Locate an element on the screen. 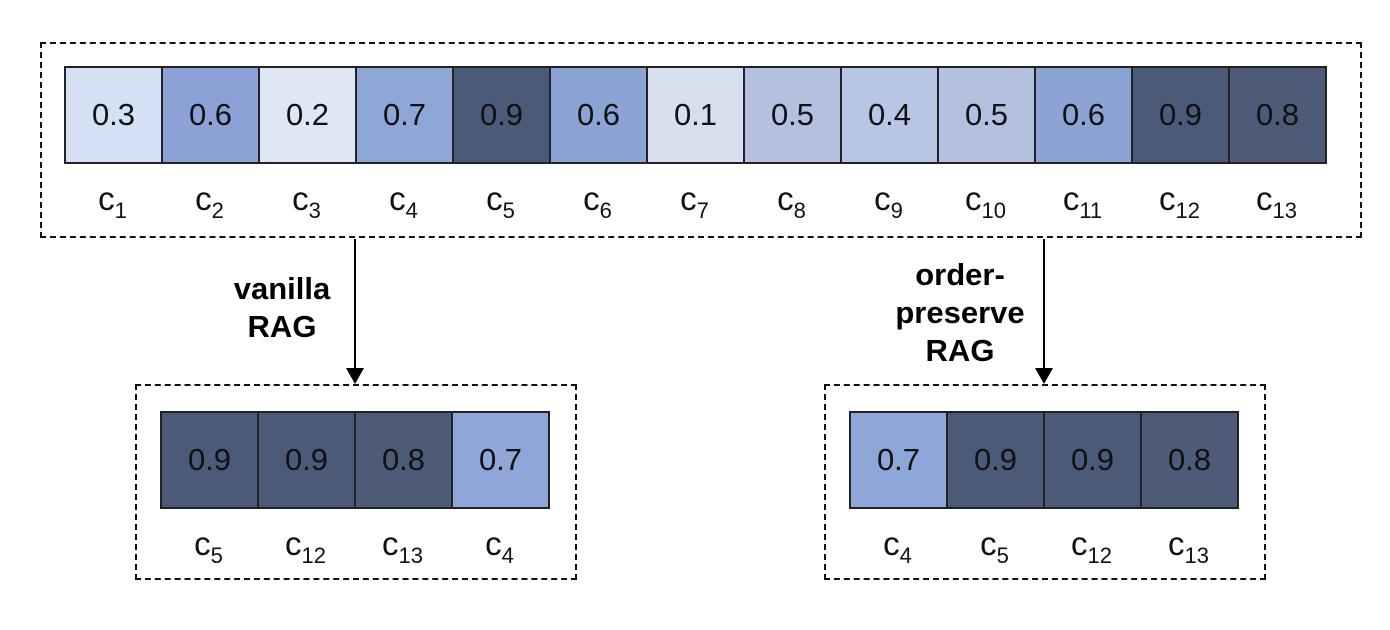 Image resolution: width=1390 pixels, height=630 pixels. vanilla-result-container is located at coordinates (356, 482).